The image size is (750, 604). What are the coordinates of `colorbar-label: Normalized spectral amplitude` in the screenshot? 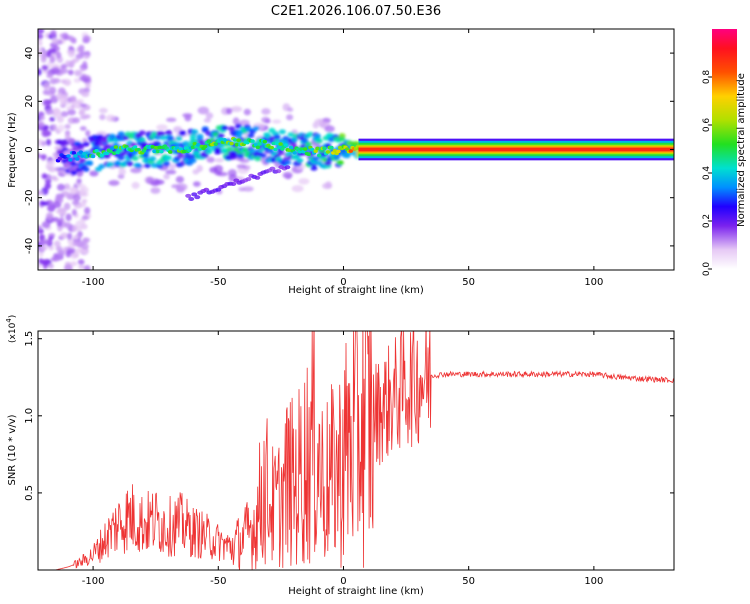 It's located at (741, 150).